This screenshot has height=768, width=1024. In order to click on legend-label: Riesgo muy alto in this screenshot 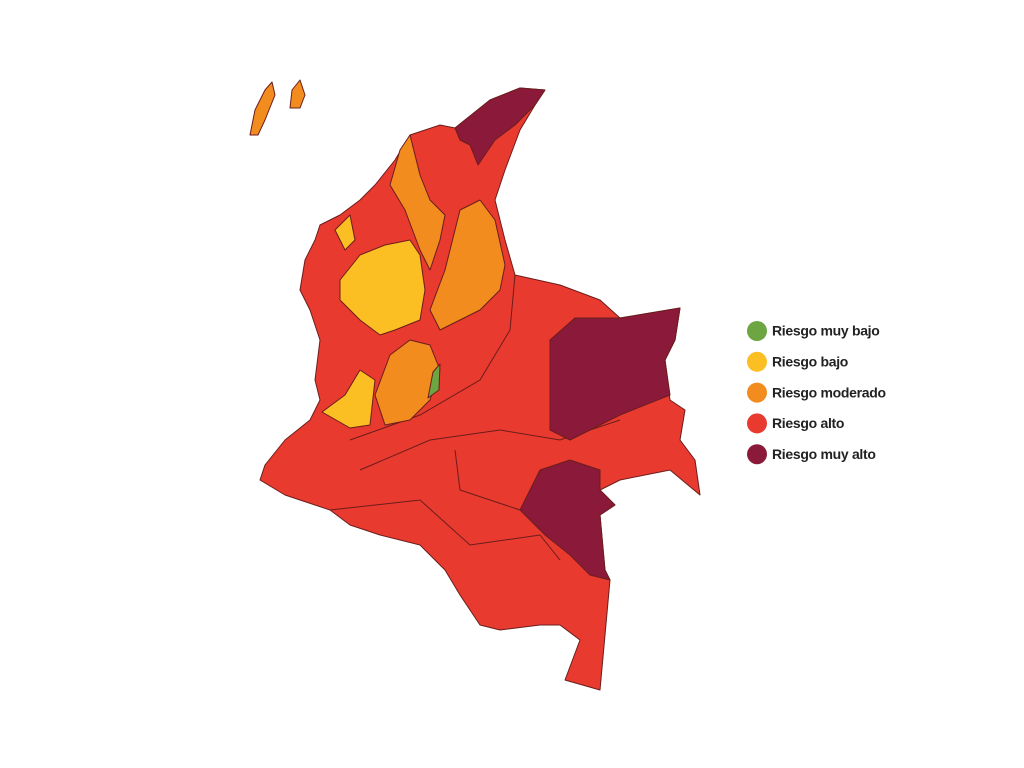, I will do `click(824, 454)`.